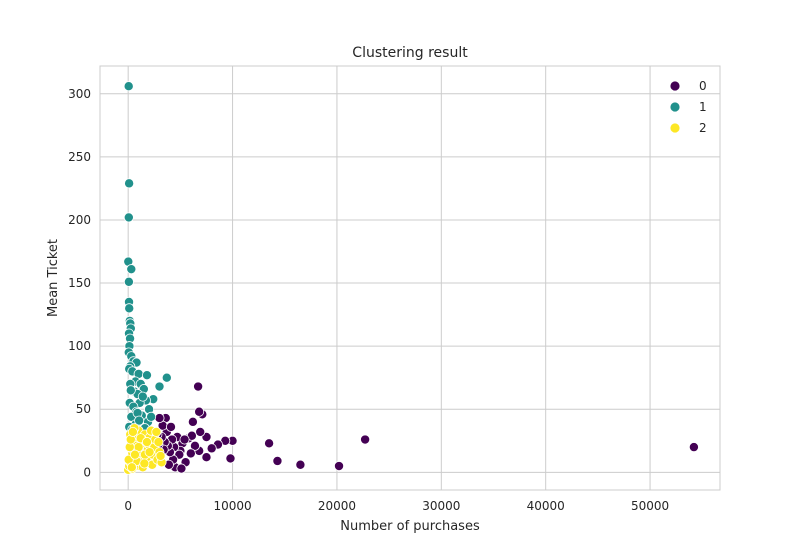  I want to click on y-tick-label: 150, so click(79, 283).